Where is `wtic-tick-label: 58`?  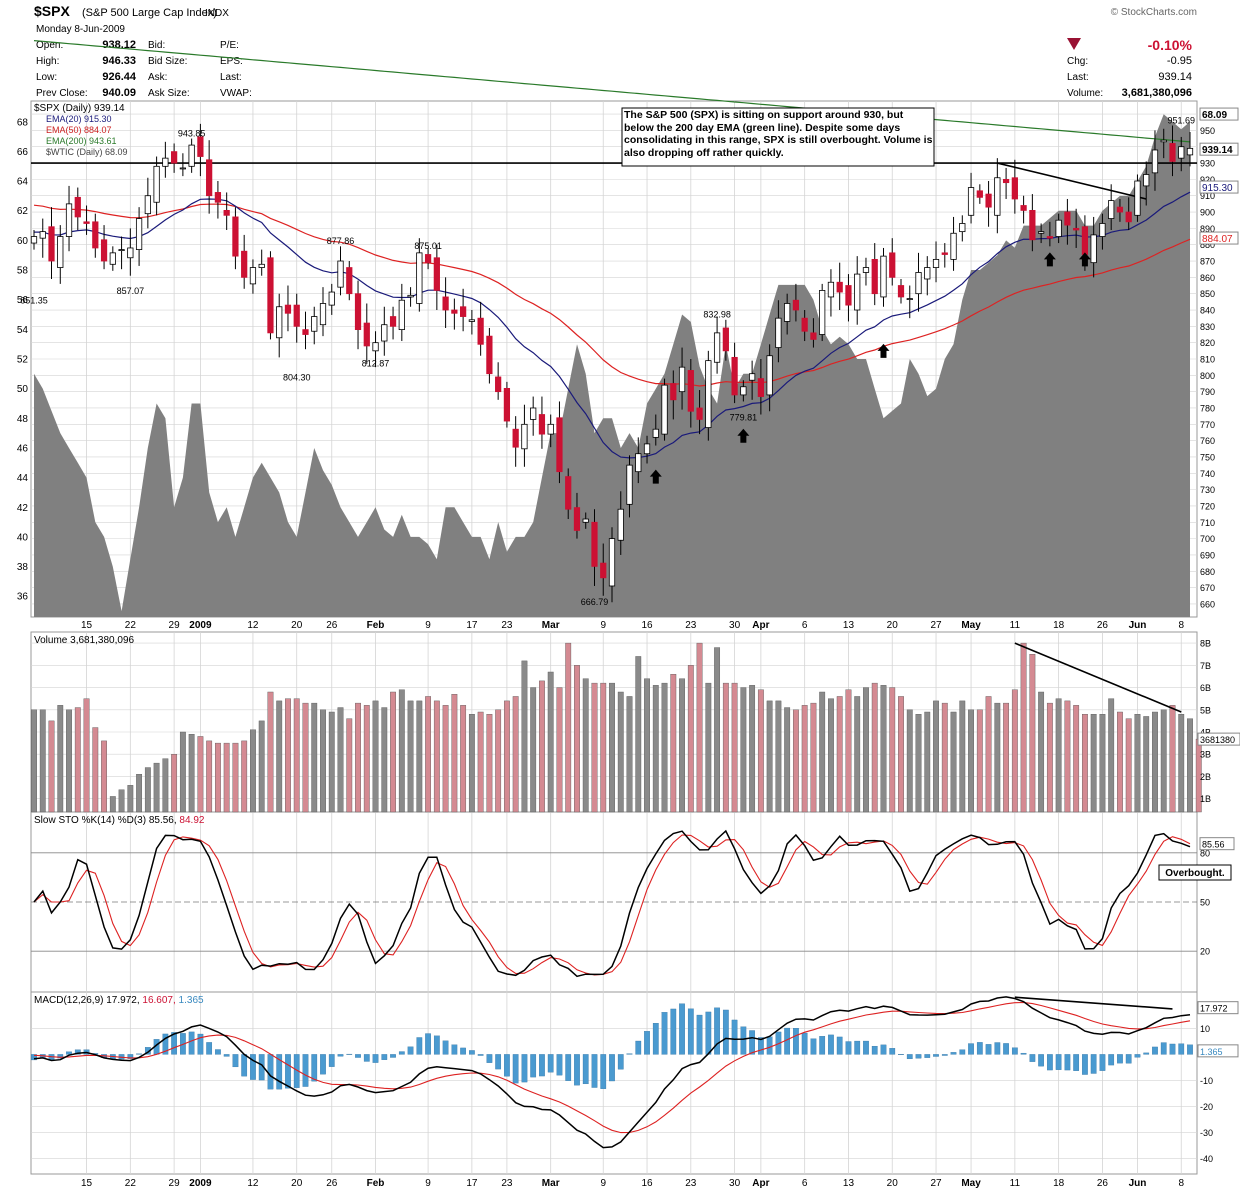
wtic-tick-label: 58 is located at coordinates (23, 271).